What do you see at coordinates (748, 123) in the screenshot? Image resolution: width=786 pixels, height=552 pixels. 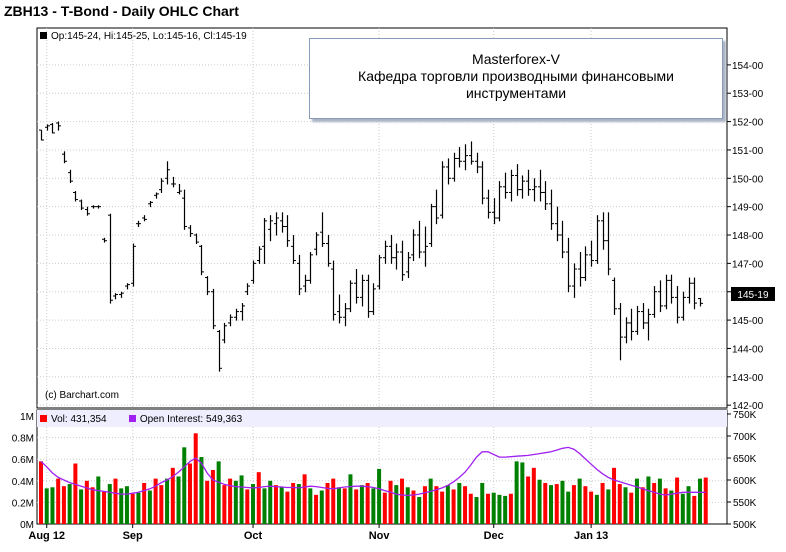 I see `price-y-tick-label: 152-00` at bounding box center [748, 123].